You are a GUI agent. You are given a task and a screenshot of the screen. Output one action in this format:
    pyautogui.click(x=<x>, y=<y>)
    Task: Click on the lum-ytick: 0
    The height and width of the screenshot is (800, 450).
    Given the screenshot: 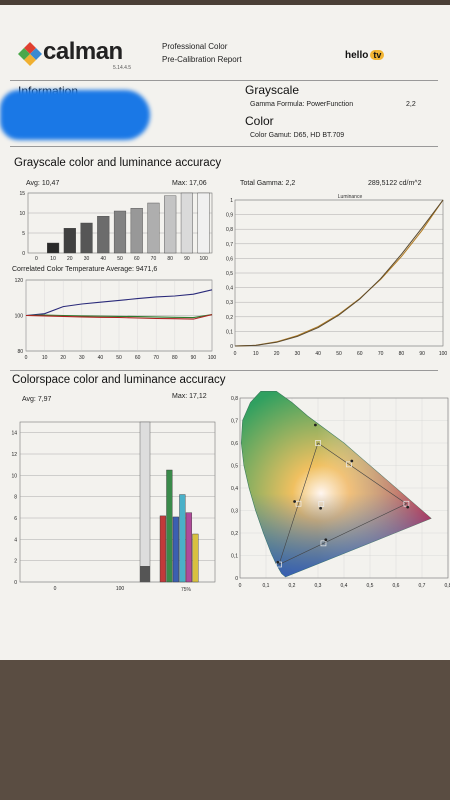 What is the action you would take?
    pyautogui.click(x=231, y=347)
    